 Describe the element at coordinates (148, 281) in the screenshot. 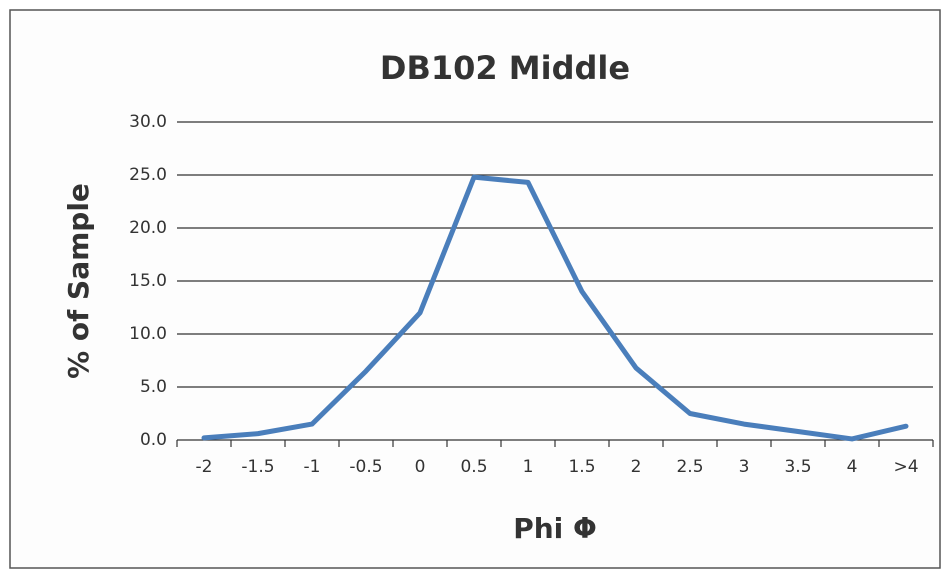

I see `y-tick-label: 15.0` at that location.